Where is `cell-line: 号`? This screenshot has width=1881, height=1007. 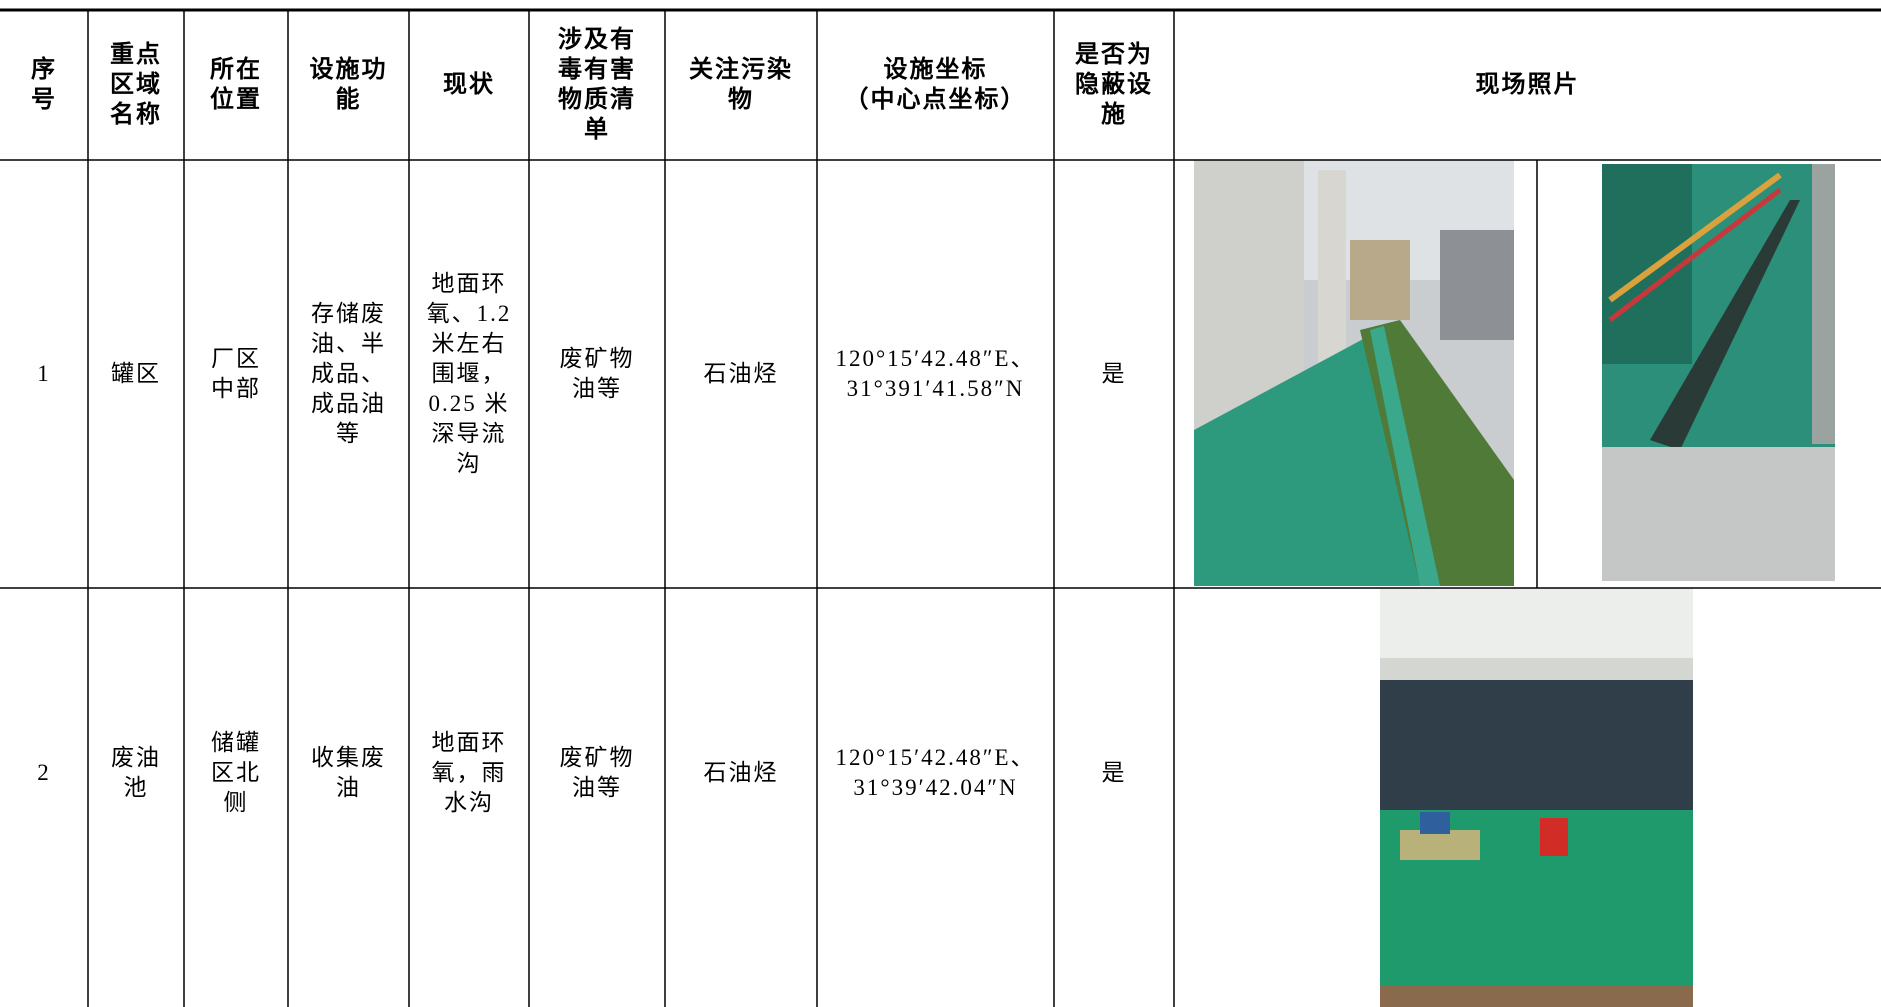
cell-line: 号 is located at coordinates (44, 100).